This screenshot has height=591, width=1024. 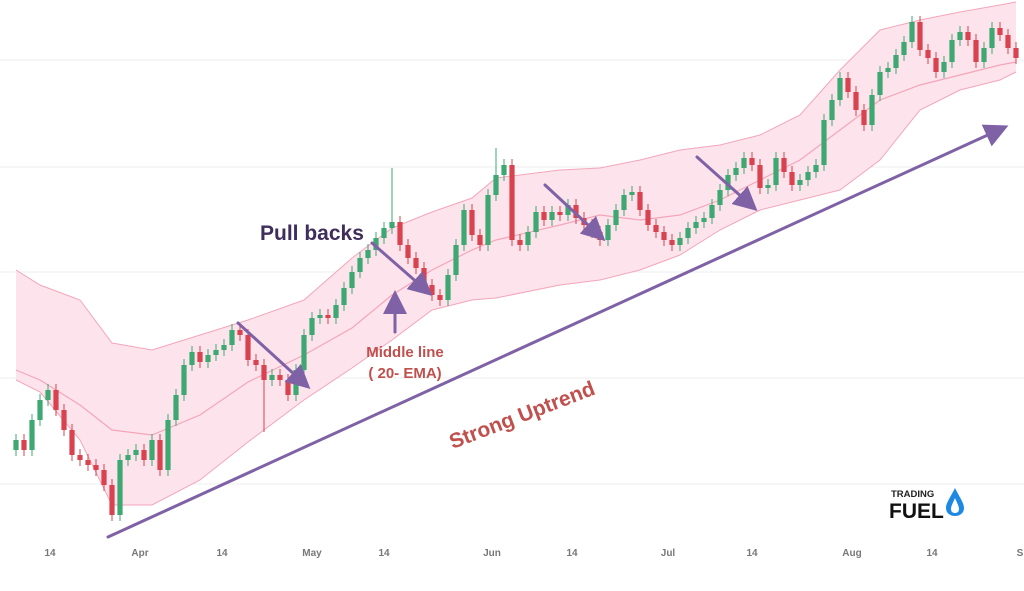 I want to click on x-tick-label: Jun, so click(x=492, y=553).